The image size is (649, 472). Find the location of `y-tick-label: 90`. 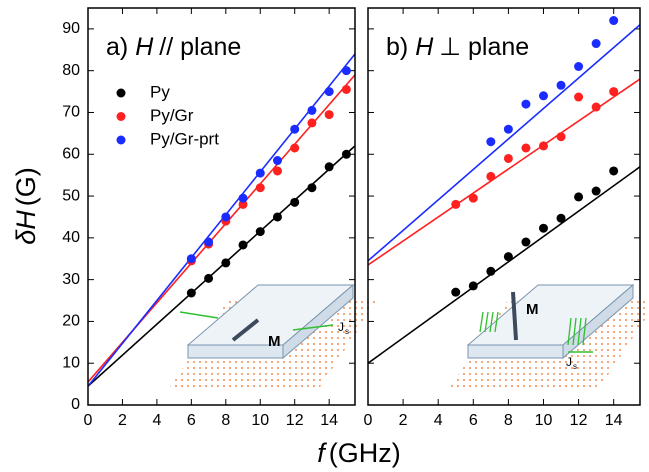

y-tick-label: 90 is located at coordinates (71, 28).